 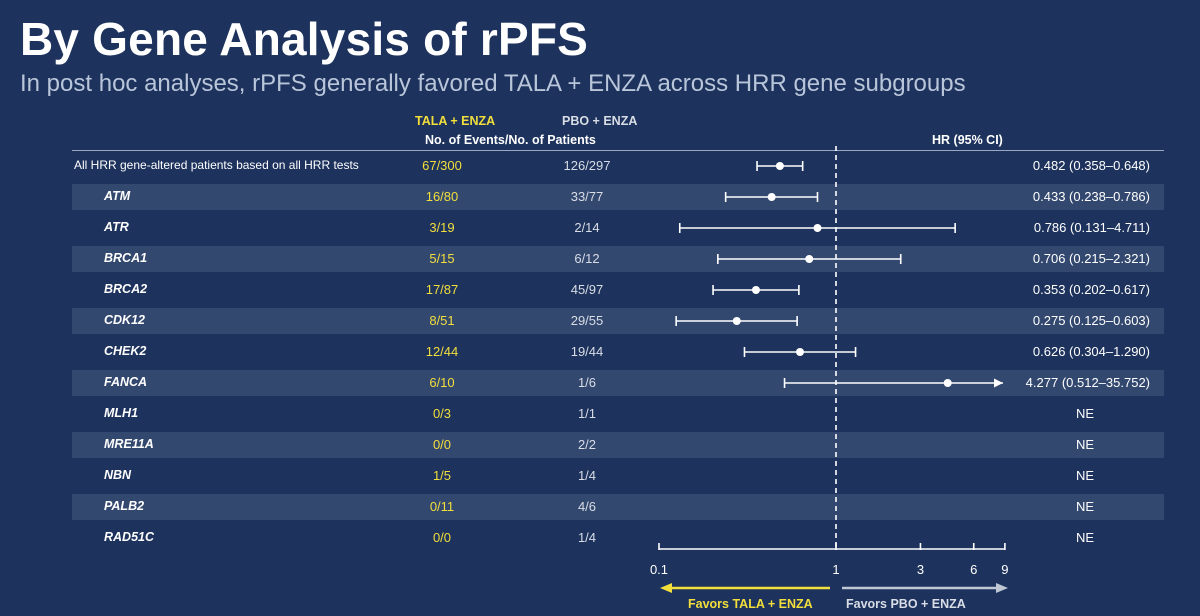 What do you see at coordinates (587, 506) in the screenshot?
I see `pbo-events: 4/6` at bounding box center [587, 506].